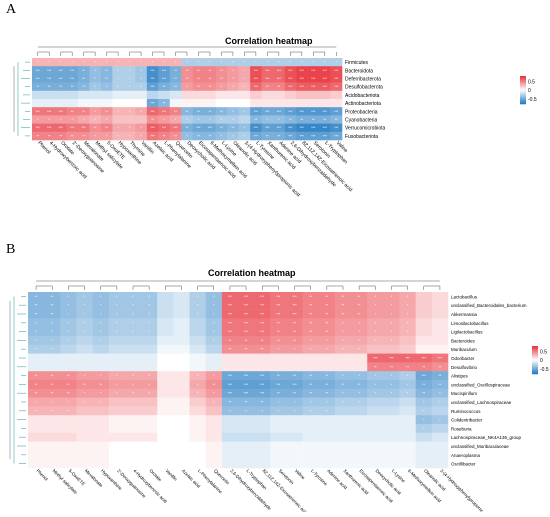  What do you see at coordinates (172, 475) in the screenshot?
I see `panel-b-column-label: Vanillin` at bounding box center [172, 475].